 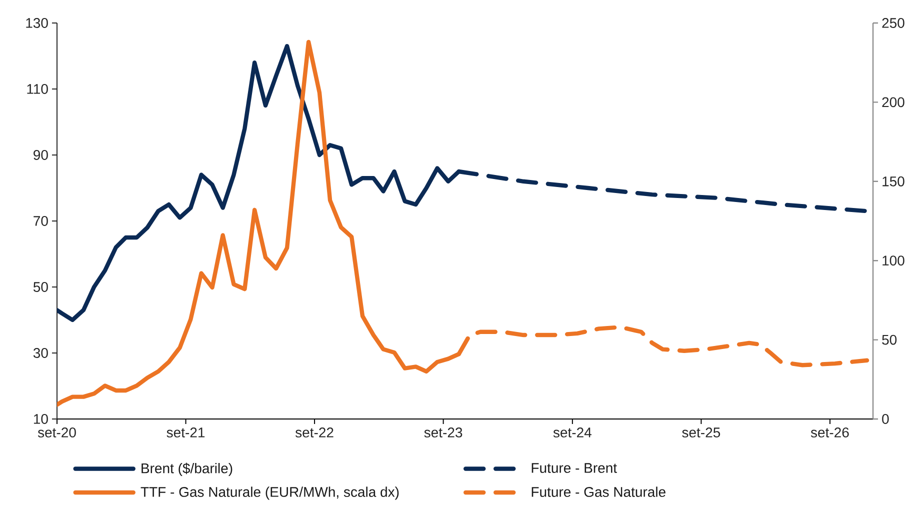 What do you see at coordinates (40, 353) in the screenshot?
I see `y-tick-label: 30` at bounding box center [40, 353].